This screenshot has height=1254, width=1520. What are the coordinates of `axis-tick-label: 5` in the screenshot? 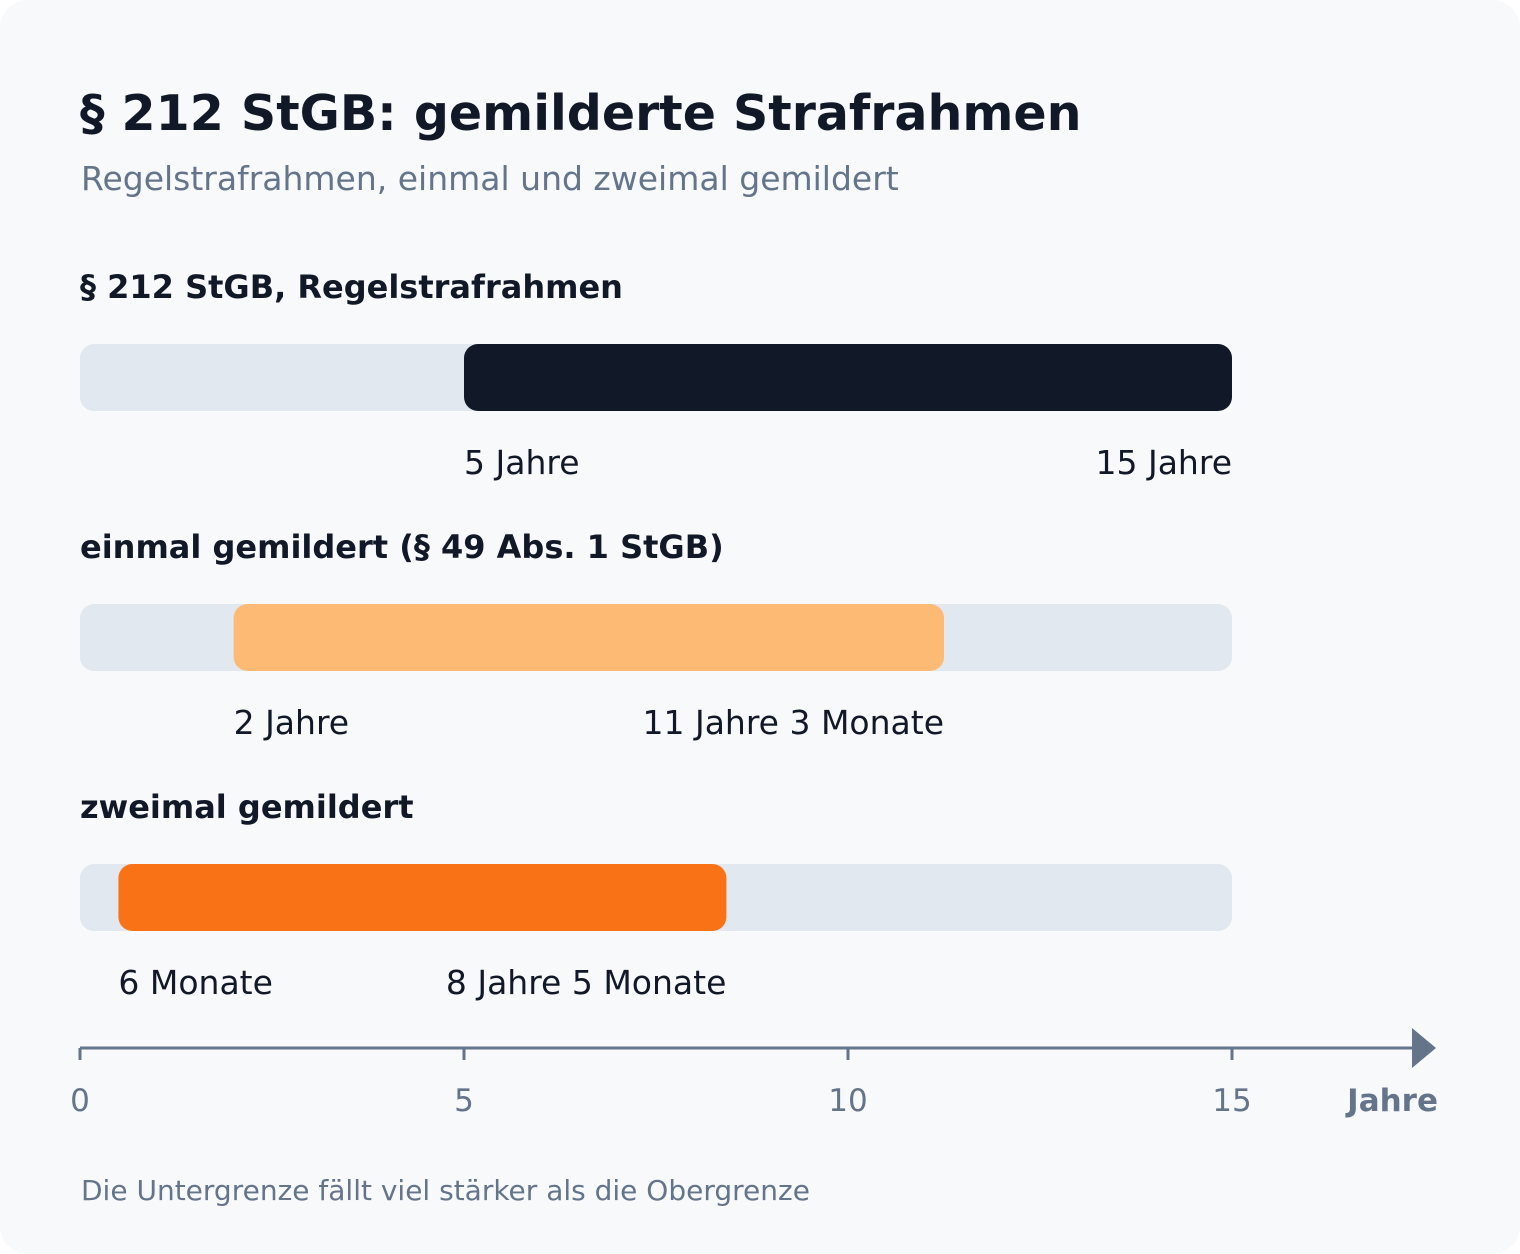 It's located at (464, 1101).